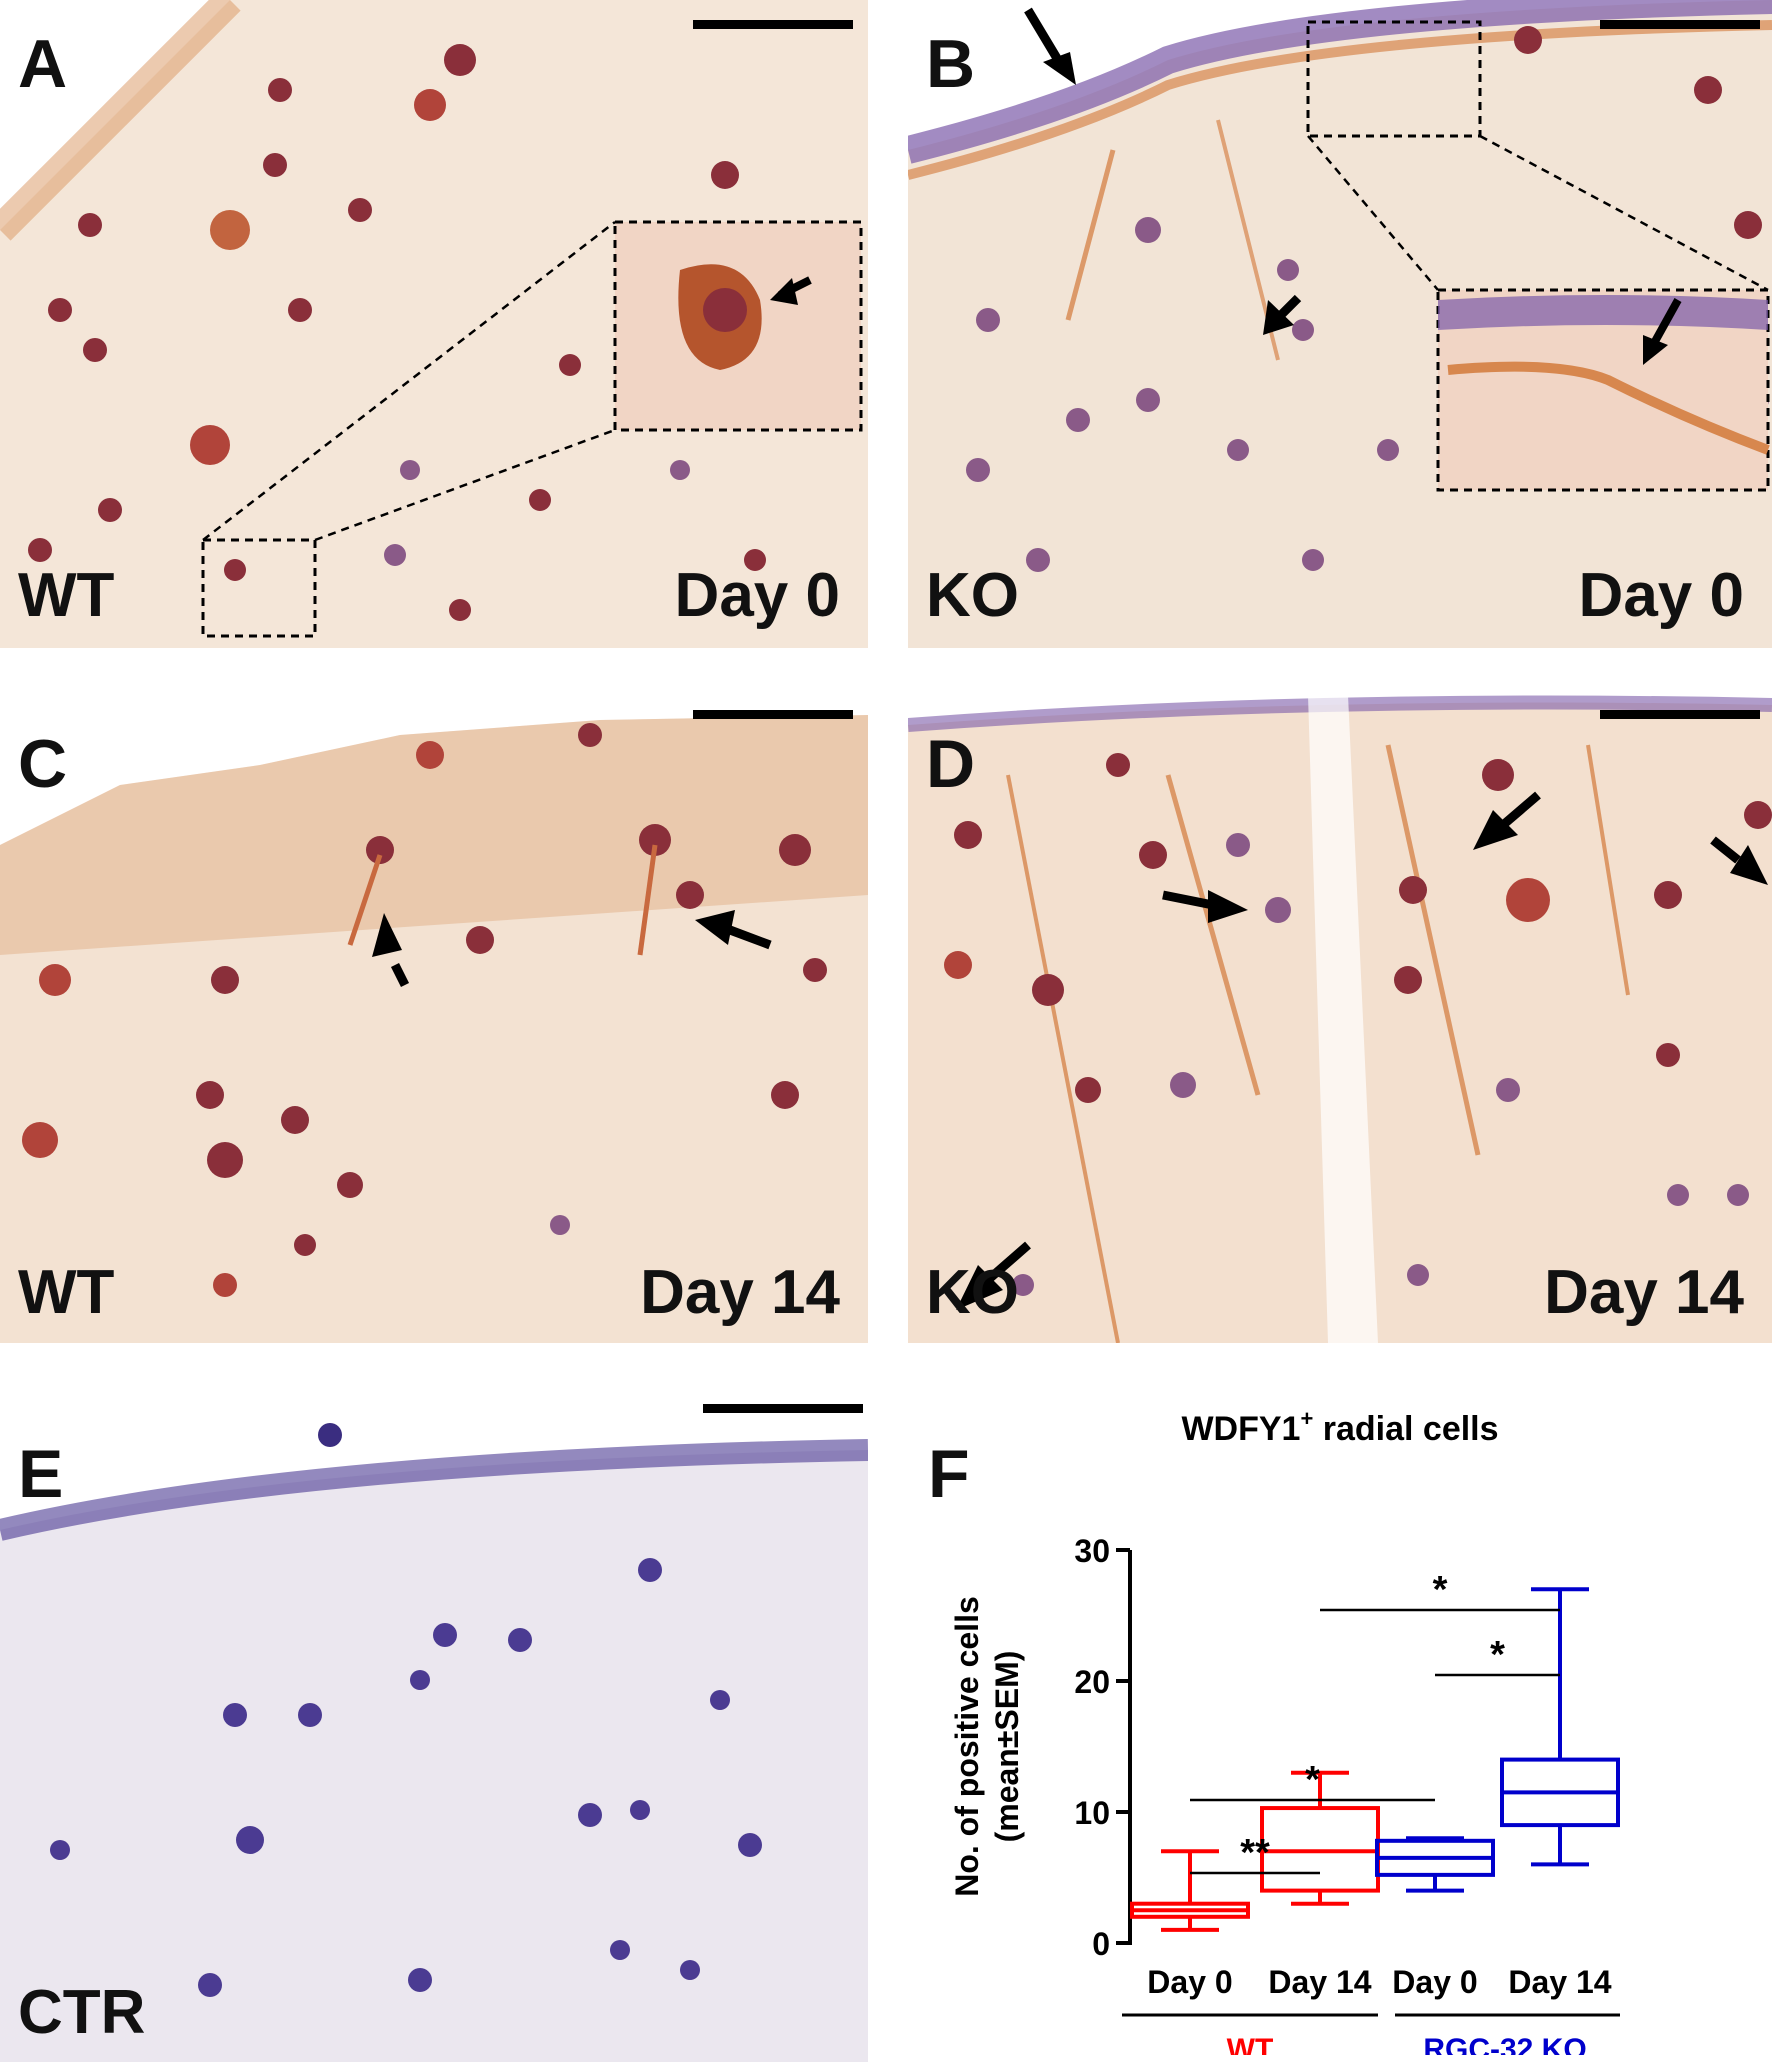  I want to click on day-label-c: Day 14, so click(740, 1292).